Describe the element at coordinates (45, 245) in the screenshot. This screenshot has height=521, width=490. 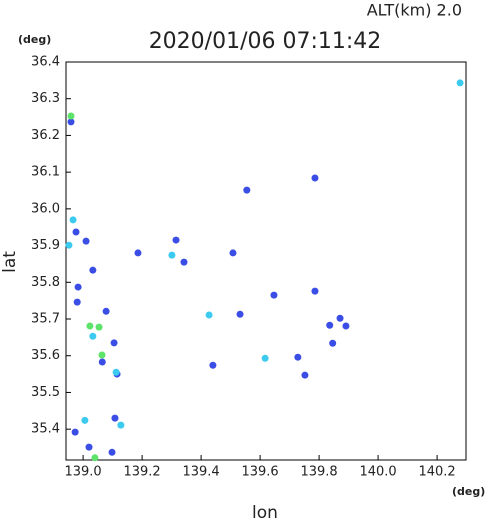
I see `y-tick-label: 35.9` at that location.